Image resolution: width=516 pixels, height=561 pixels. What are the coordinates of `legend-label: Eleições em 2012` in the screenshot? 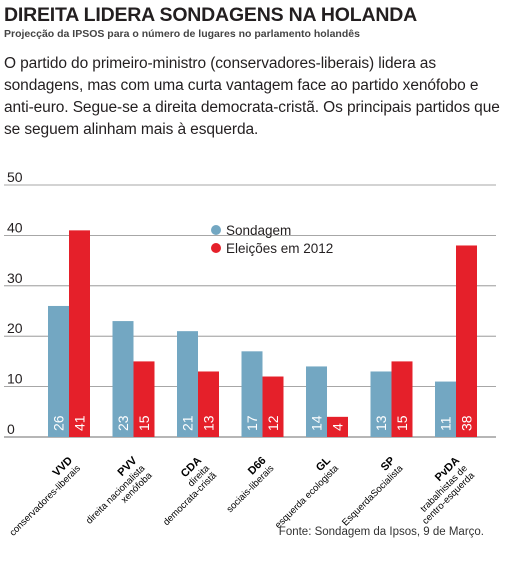 It's located at (279, 248).